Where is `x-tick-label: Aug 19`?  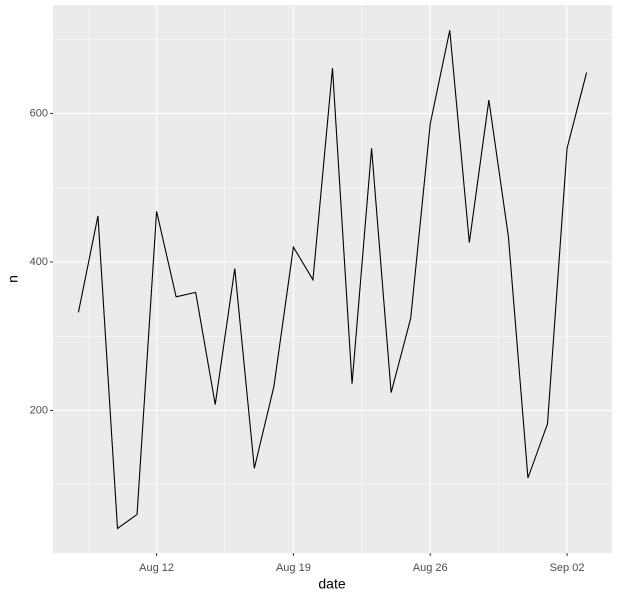 x-tick-label: Aug 19 is located at coordinates (293, 568).